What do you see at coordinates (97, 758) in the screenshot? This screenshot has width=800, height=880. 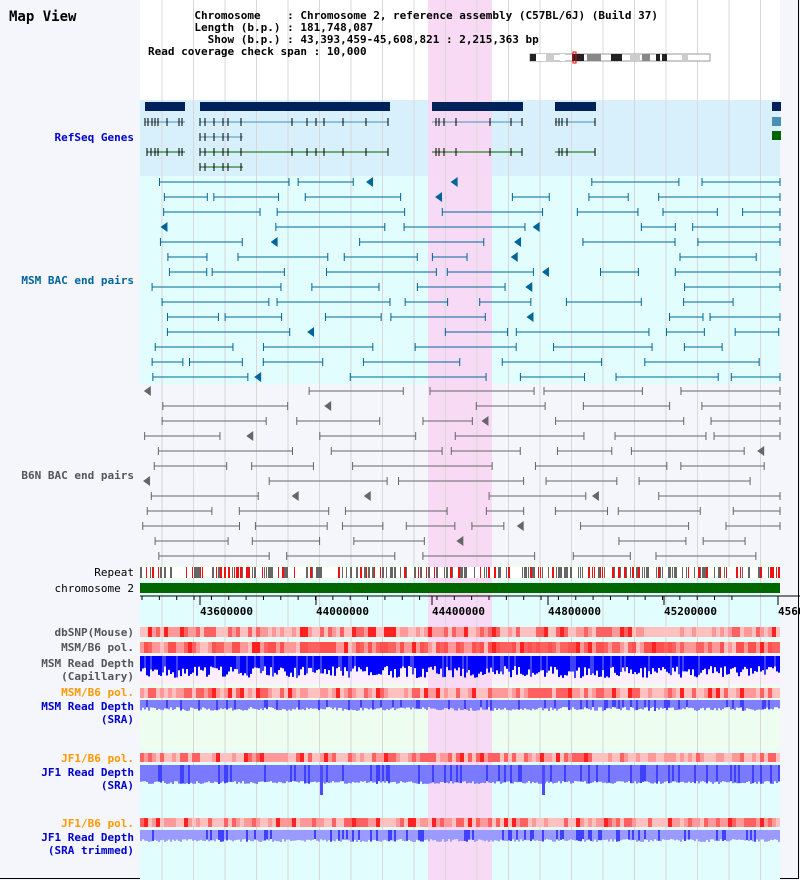 I see `track-label-jf1-b6-pol: JF1/B6 pol.` at bounding box center [97, 758].